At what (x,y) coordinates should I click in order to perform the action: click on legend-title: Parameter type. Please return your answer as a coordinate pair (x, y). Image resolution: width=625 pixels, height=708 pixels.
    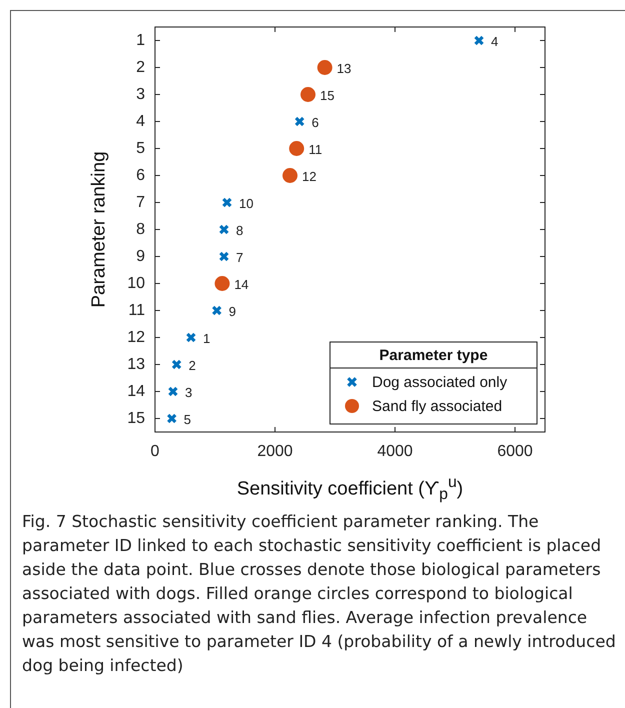
    Looking at the image, I should click on (433, 355).